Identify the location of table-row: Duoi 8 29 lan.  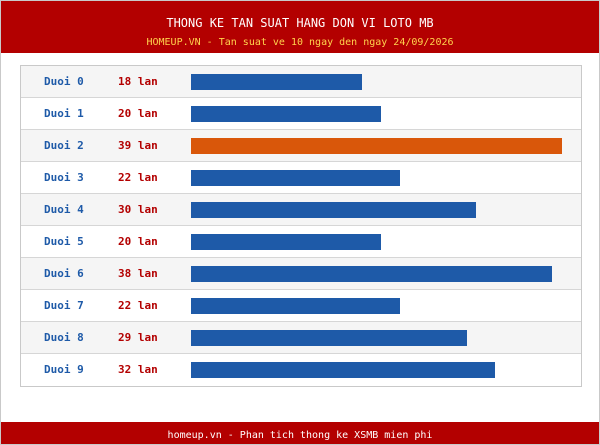
(301, 338).